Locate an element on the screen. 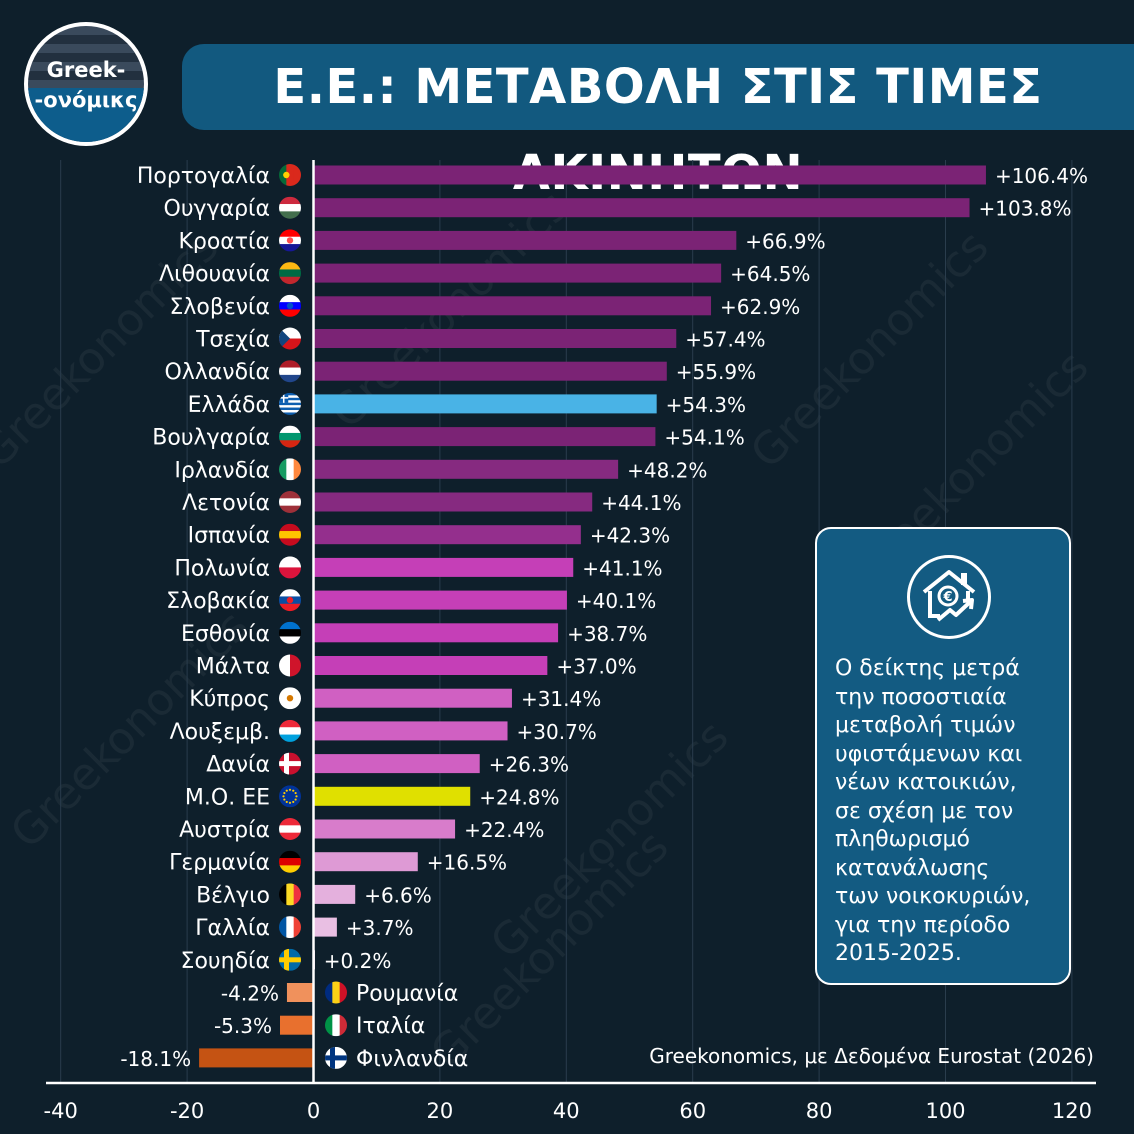 This screenshot has width=1134, height=1134. category-label: Μ.Ο. ΕΕ is located at coordinates (227, 797).